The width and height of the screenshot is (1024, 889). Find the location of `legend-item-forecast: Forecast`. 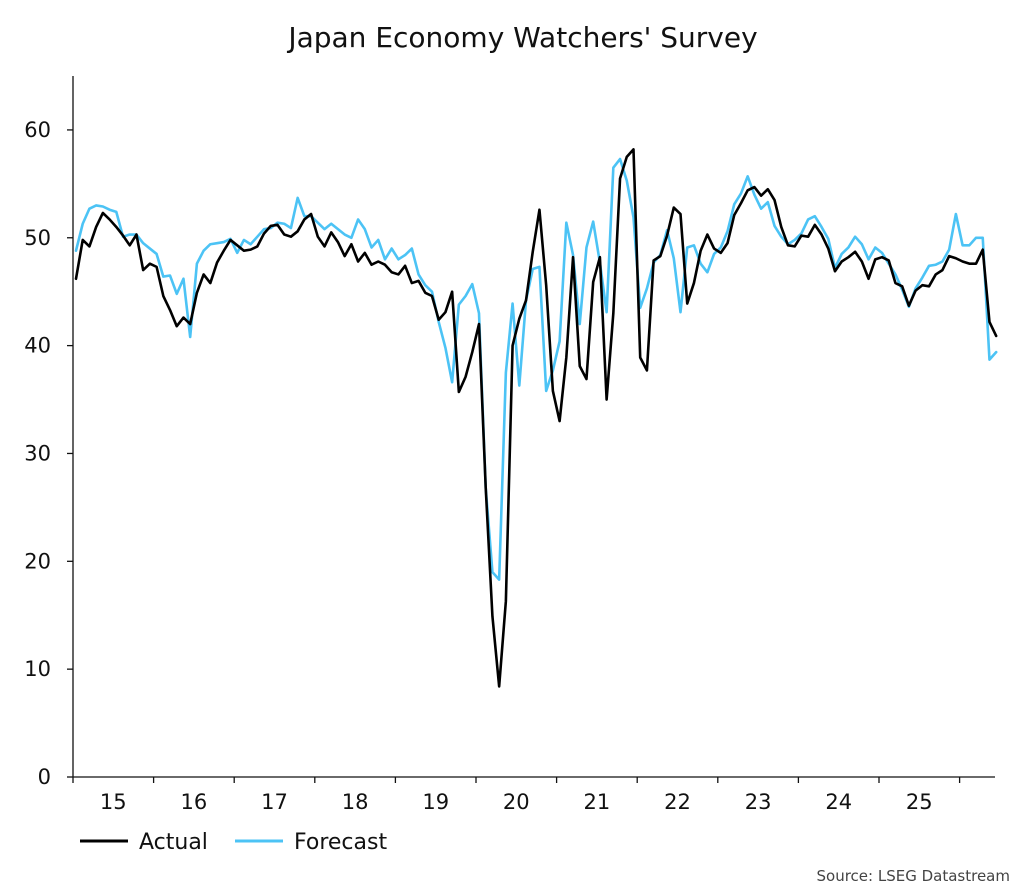

legend-item-forecast: Forecast is located at coordinates (311, 842).